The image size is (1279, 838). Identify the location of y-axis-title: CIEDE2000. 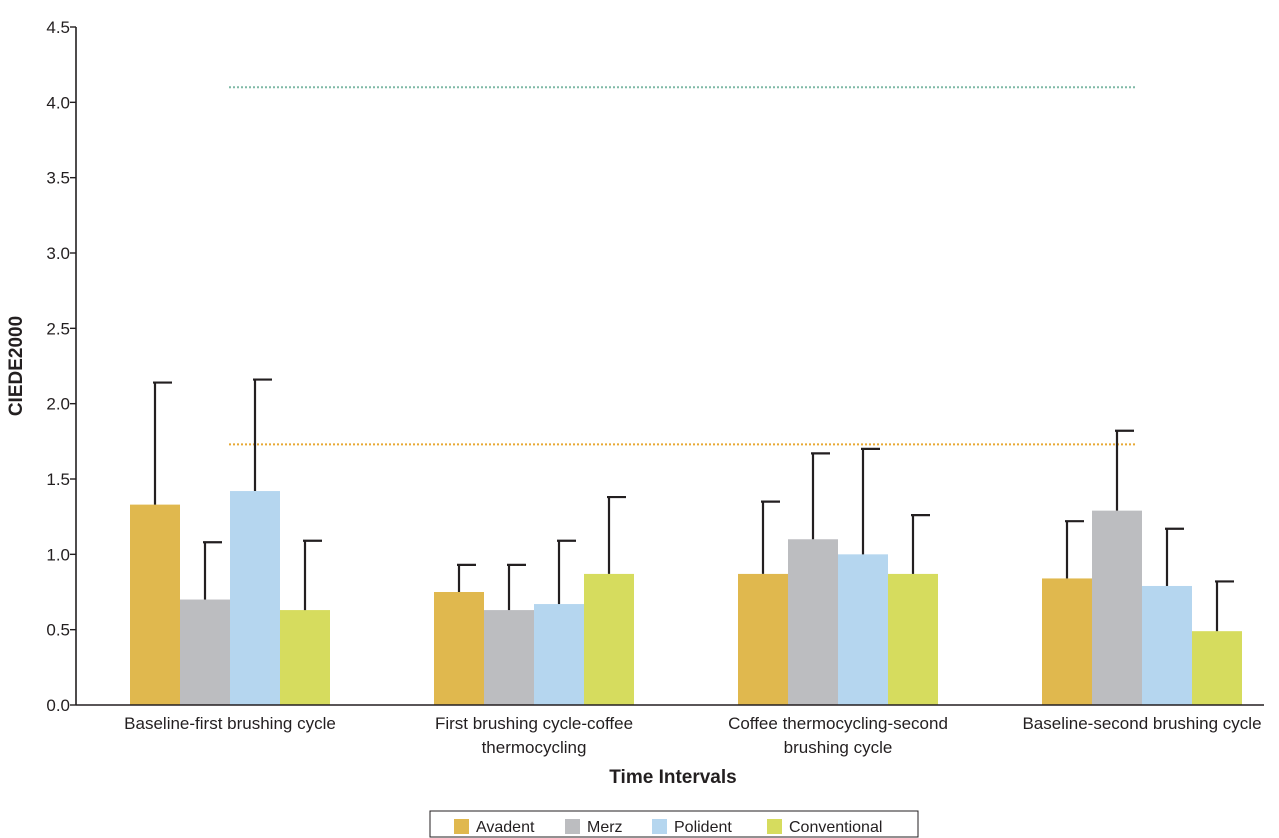
(16, 366).